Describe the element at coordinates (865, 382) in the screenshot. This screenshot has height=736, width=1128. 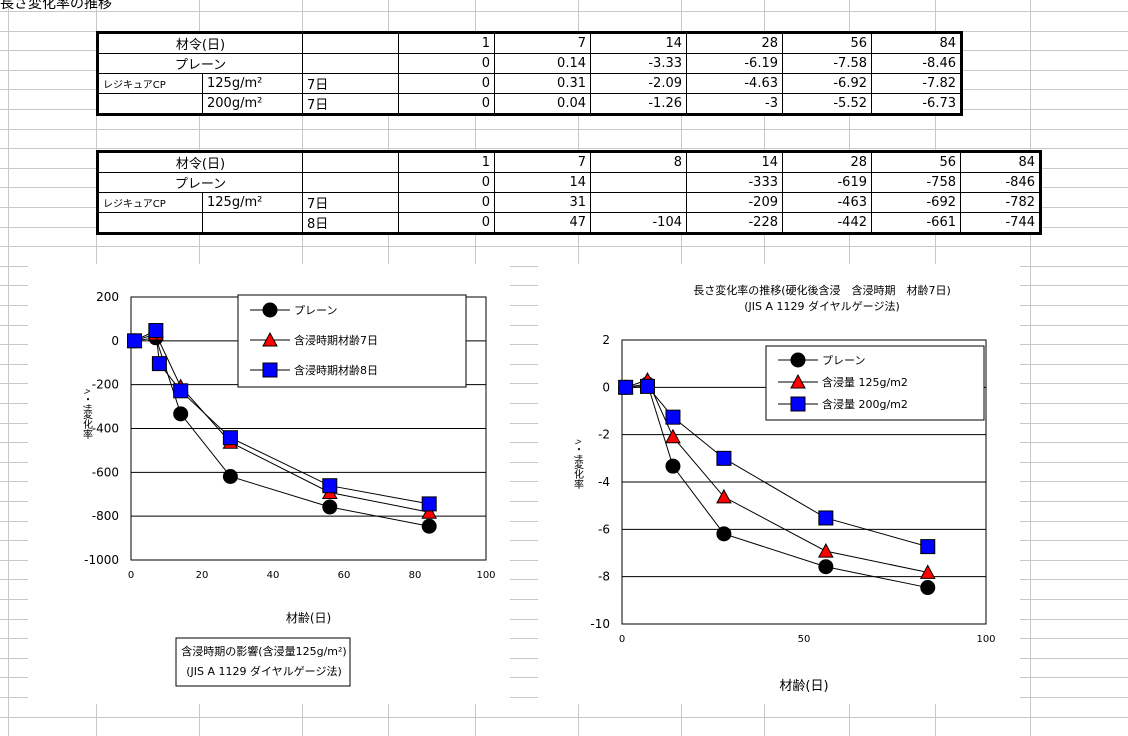
I see `legend-label: 含浸量 125g/m2` at that location.